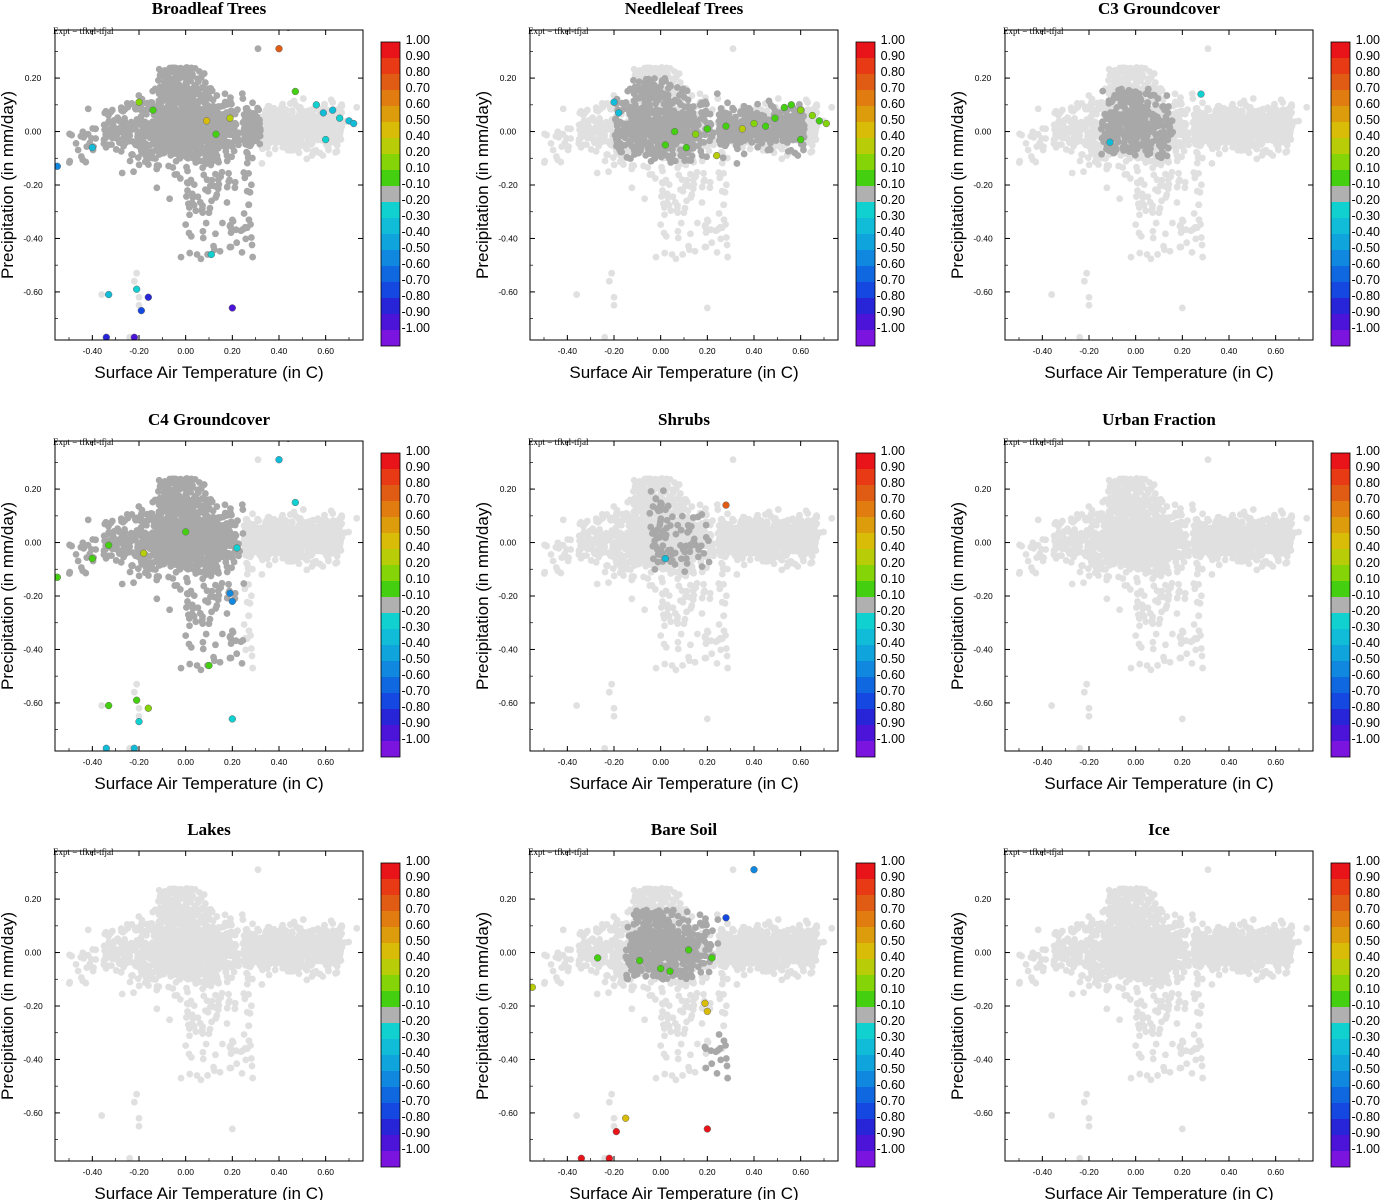 This screenshot has height=1200, width=1388. What do you see at coordinates (325, 351) in the screenshot?
I see `x-tick-label: 0.60` at bounding box center [325, 351].